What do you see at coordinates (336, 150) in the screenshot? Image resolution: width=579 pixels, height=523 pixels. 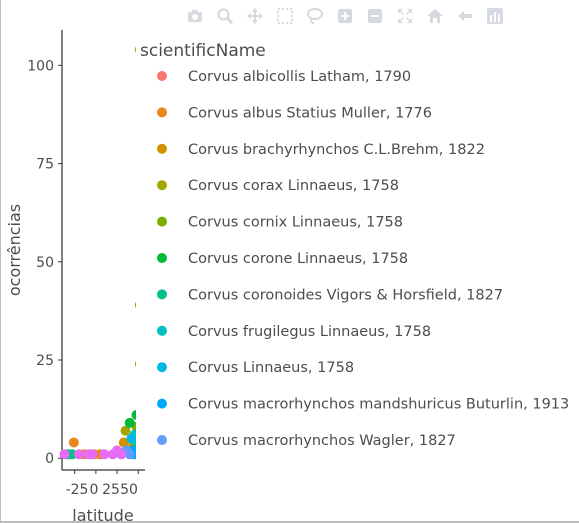 I see `legend-label: Corvus brachyrhynchos C.L.Brehm, 1822` at bounding box center [336, 150].